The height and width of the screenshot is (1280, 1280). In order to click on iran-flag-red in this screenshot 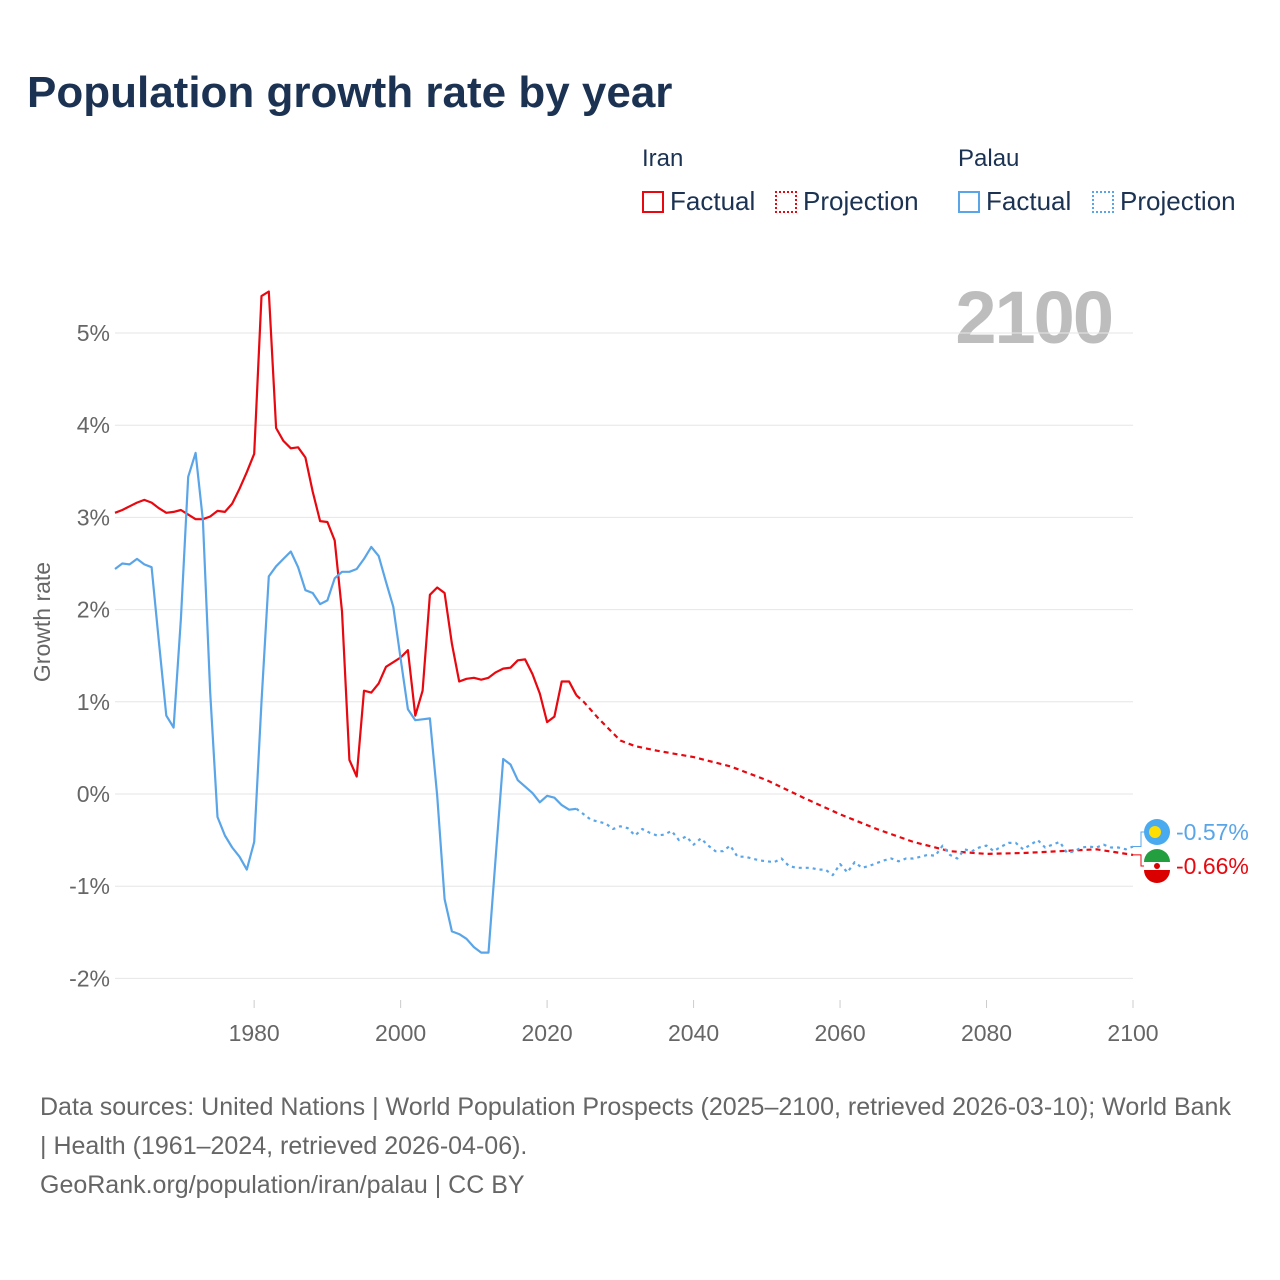, I will do `click(1157, 876)`.